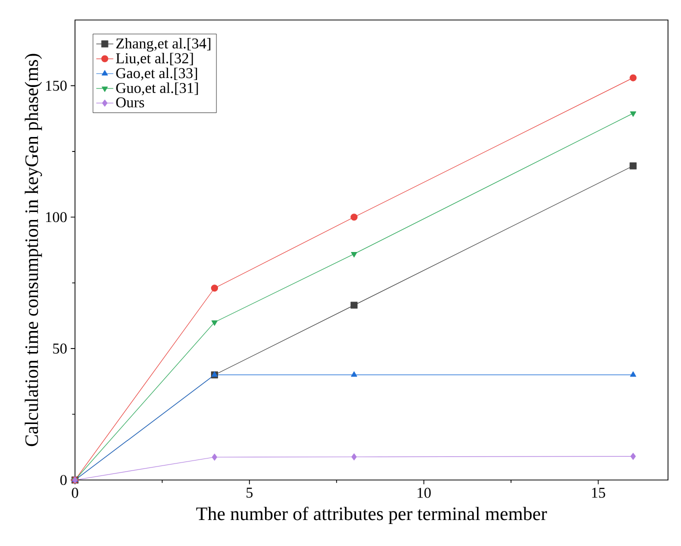 The width and height of the screenshot is (681, 546). I want to click on y-tick-label: 100, so click(56, 217).